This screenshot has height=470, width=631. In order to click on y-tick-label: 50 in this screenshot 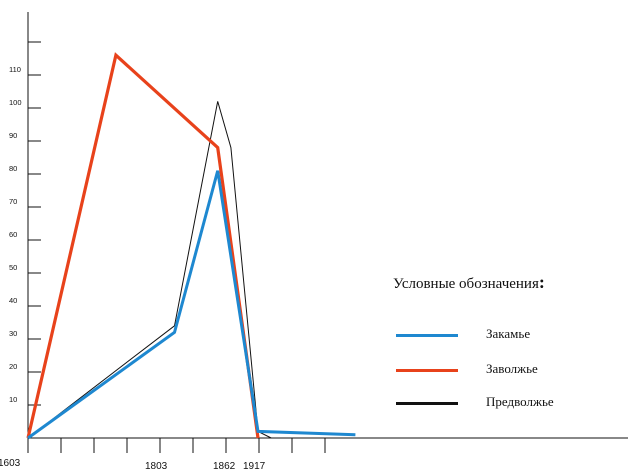, I will do `click(13, 267)`.